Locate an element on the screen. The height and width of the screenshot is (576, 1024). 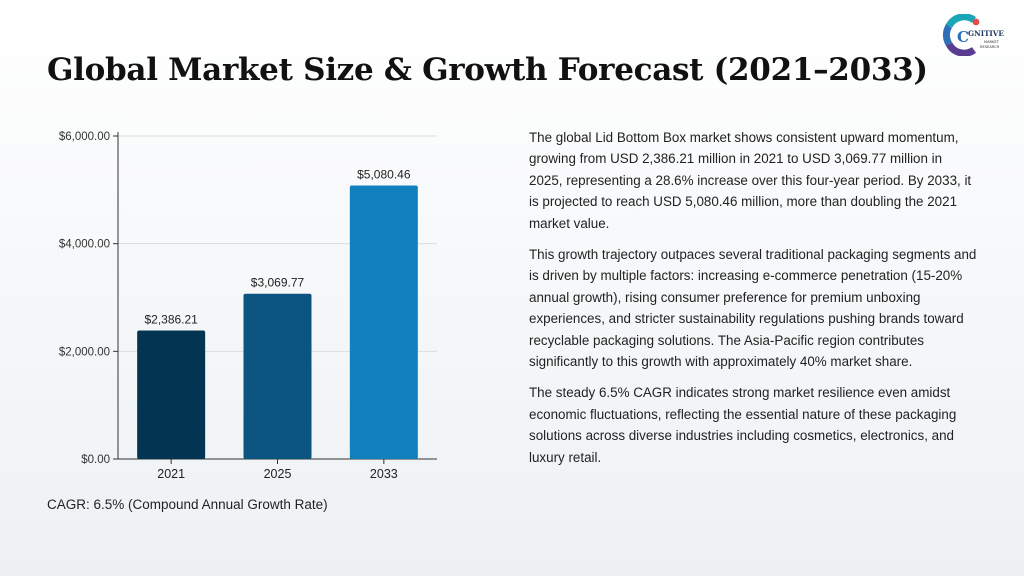
company-logo: C GNITIVE MARKET RESEARCH is located at coordinates (973, 35).